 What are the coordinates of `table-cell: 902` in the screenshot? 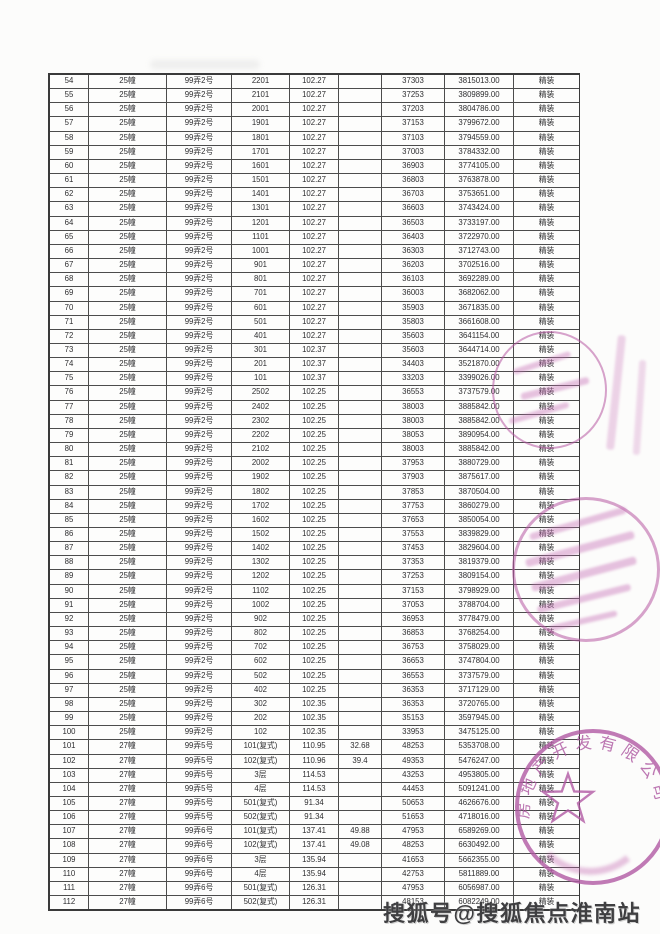 It's located at (261, 619).